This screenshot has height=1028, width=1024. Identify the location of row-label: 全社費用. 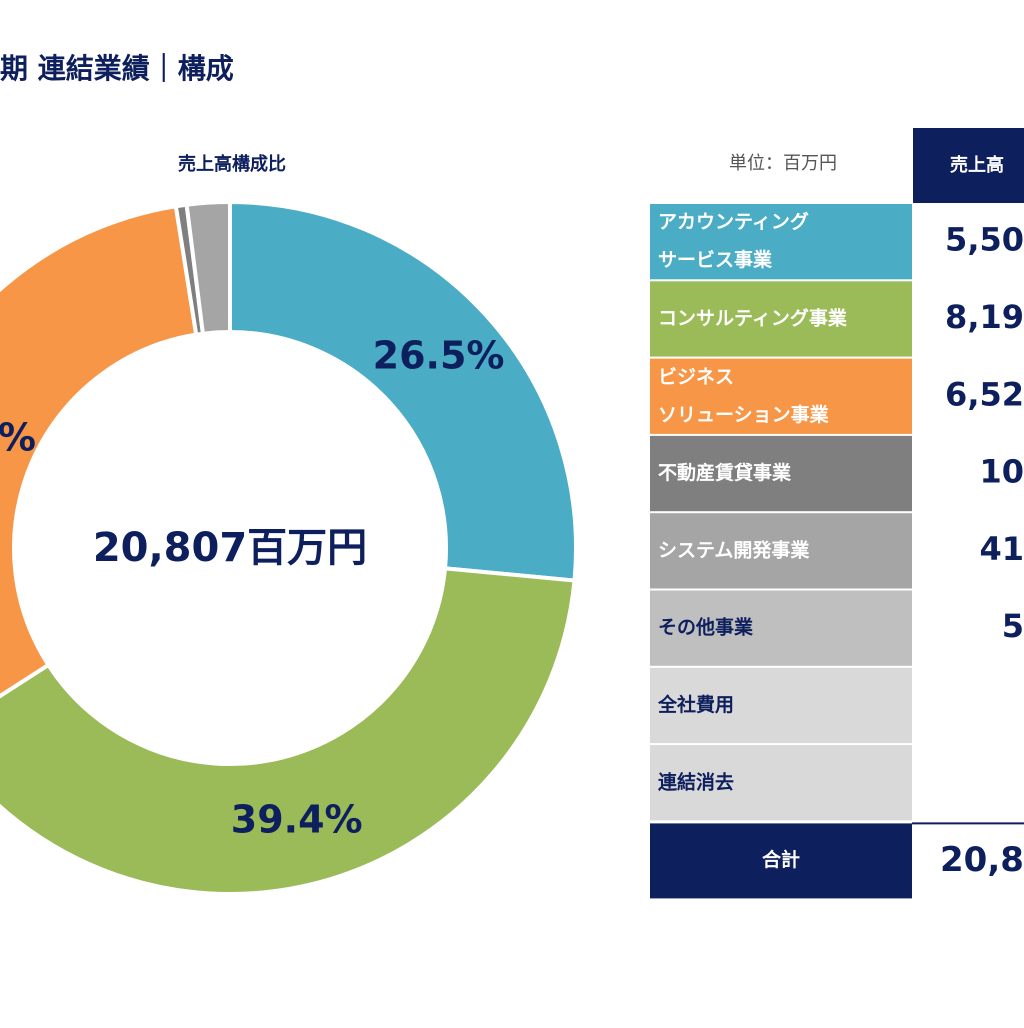
(695, 704).